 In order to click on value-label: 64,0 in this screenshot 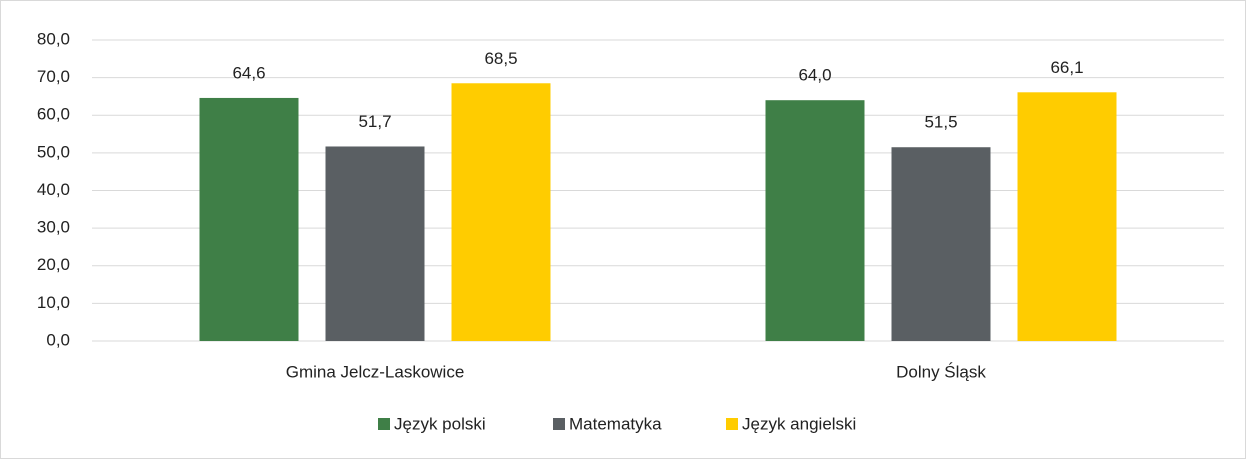, I will do `click(814, 75)`.